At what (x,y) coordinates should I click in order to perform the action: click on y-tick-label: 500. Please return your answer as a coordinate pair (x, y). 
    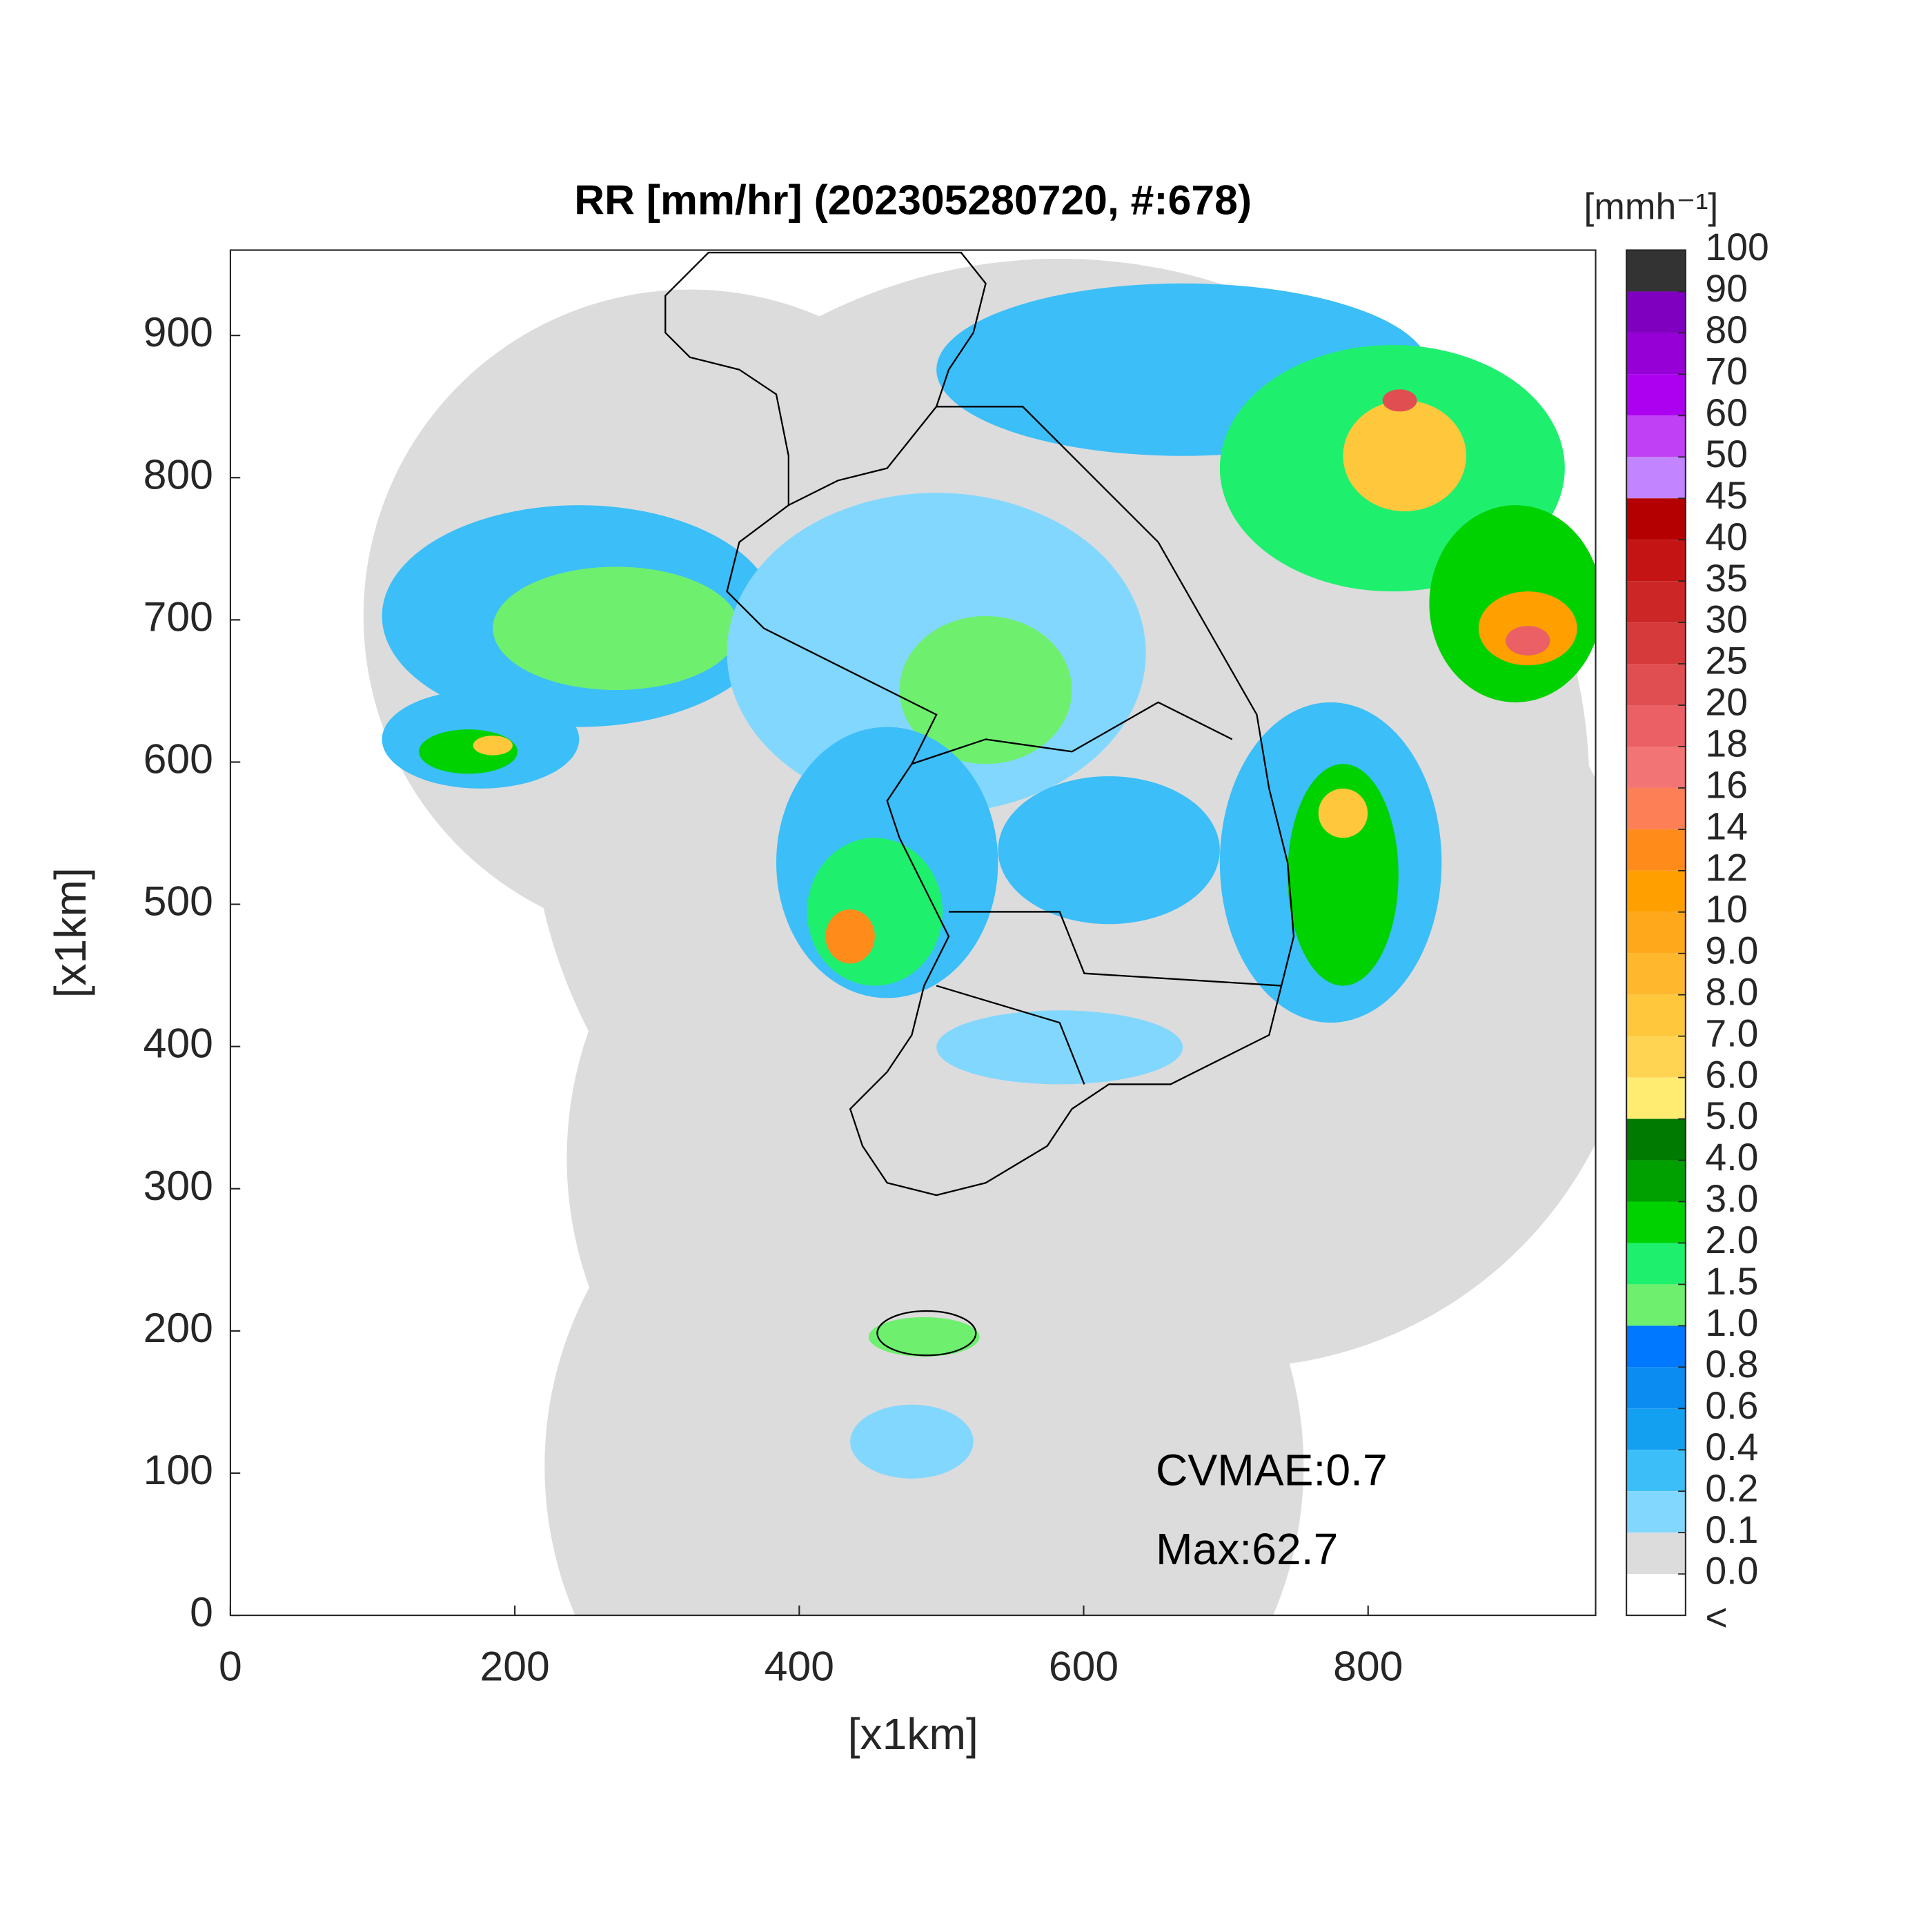
    Looking at the image, I should click on (178, 901).